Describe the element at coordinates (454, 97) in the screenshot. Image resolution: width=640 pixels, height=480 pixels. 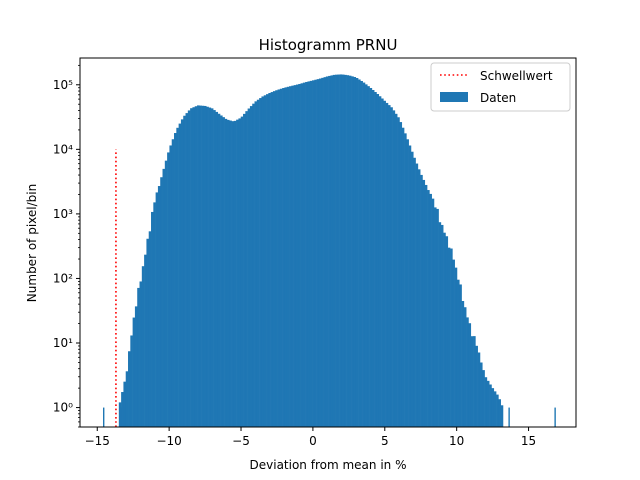
I see `legend-swatch-data` at that location.